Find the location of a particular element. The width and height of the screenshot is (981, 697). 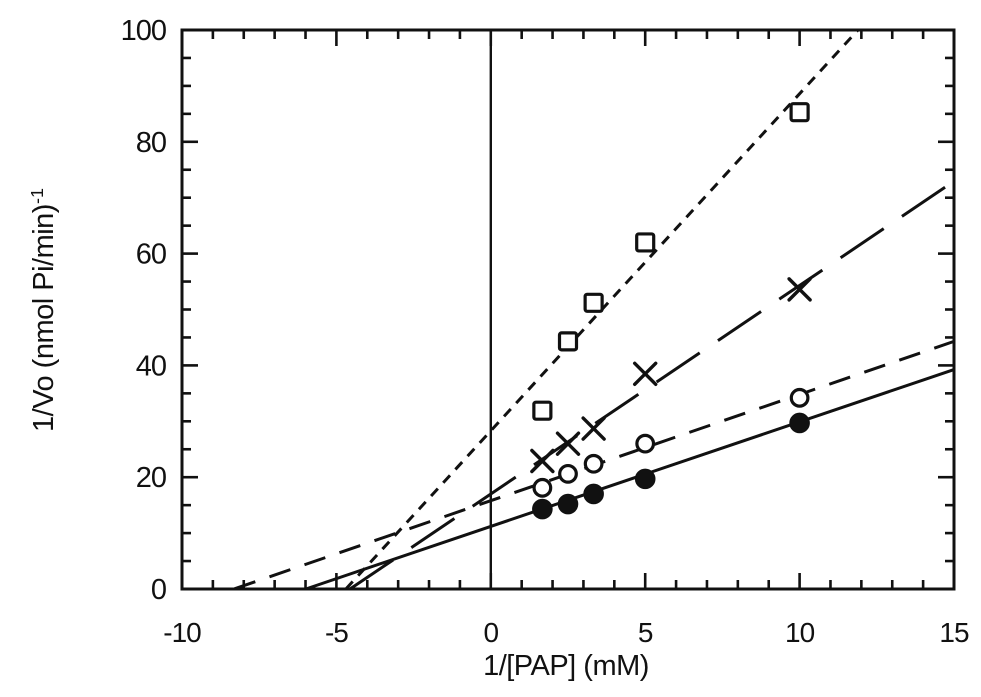

x-axis-title: 1/[PAP] (mM) is located at coordinates (566, 666).